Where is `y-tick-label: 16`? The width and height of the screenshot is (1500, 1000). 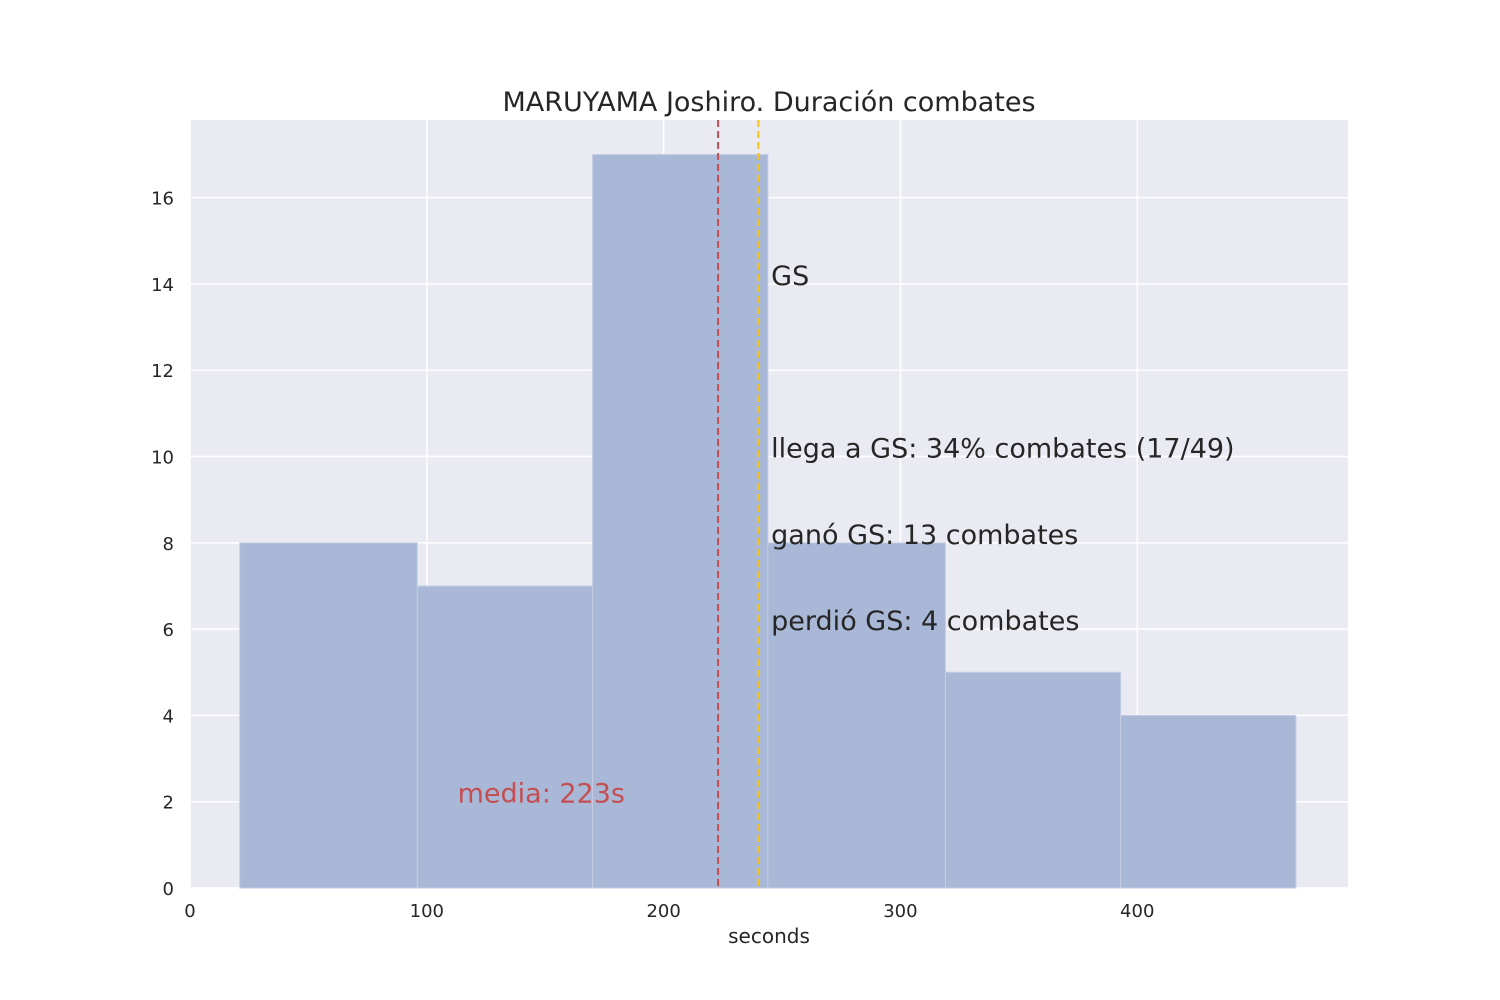 y-tick-label: 16 is located at coordinates (162, 199).